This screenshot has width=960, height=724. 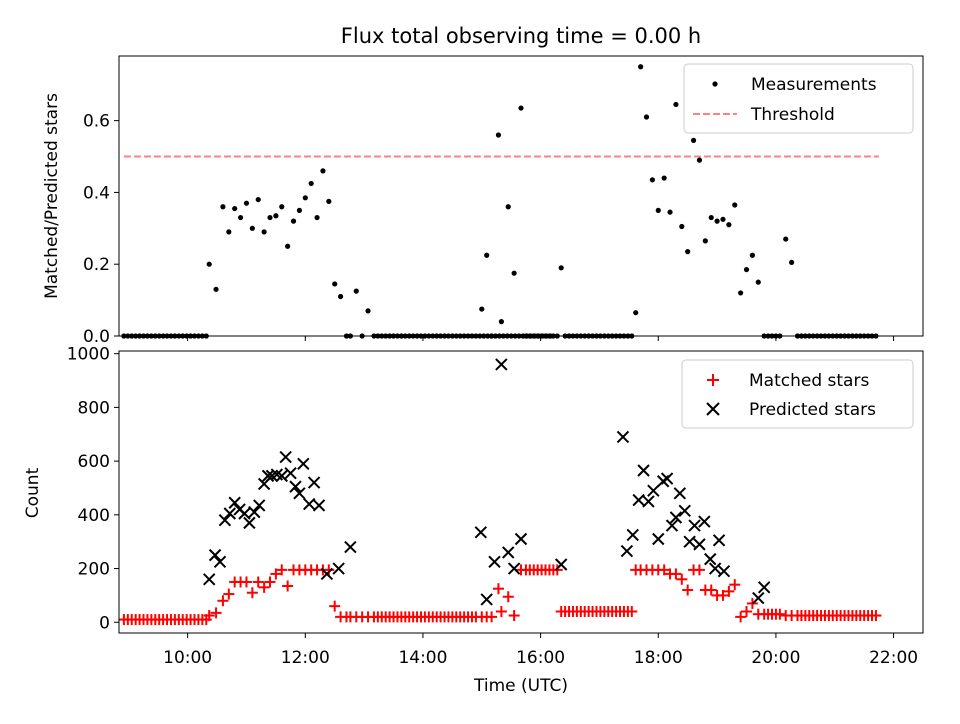 I want to click on legend-threshold-label: Threshold, so click(x=792, y=115).